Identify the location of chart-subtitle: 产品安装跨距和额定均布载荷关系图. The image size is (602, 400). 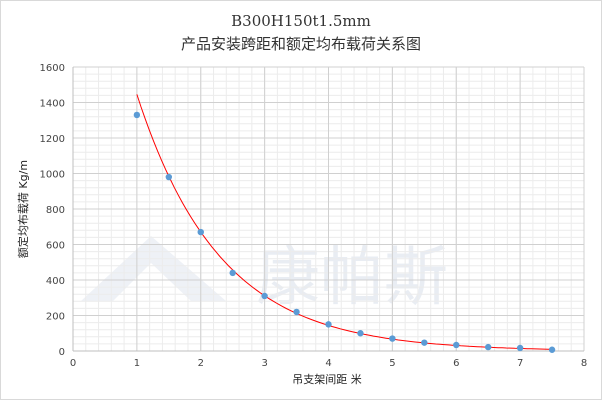
(301, 44).